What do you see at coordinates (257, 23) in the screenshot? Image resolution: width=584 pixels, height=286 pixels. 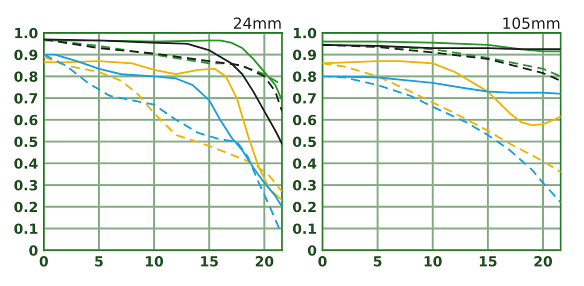 I see `chart-title: 24mm` at bounding box center [257, 23].